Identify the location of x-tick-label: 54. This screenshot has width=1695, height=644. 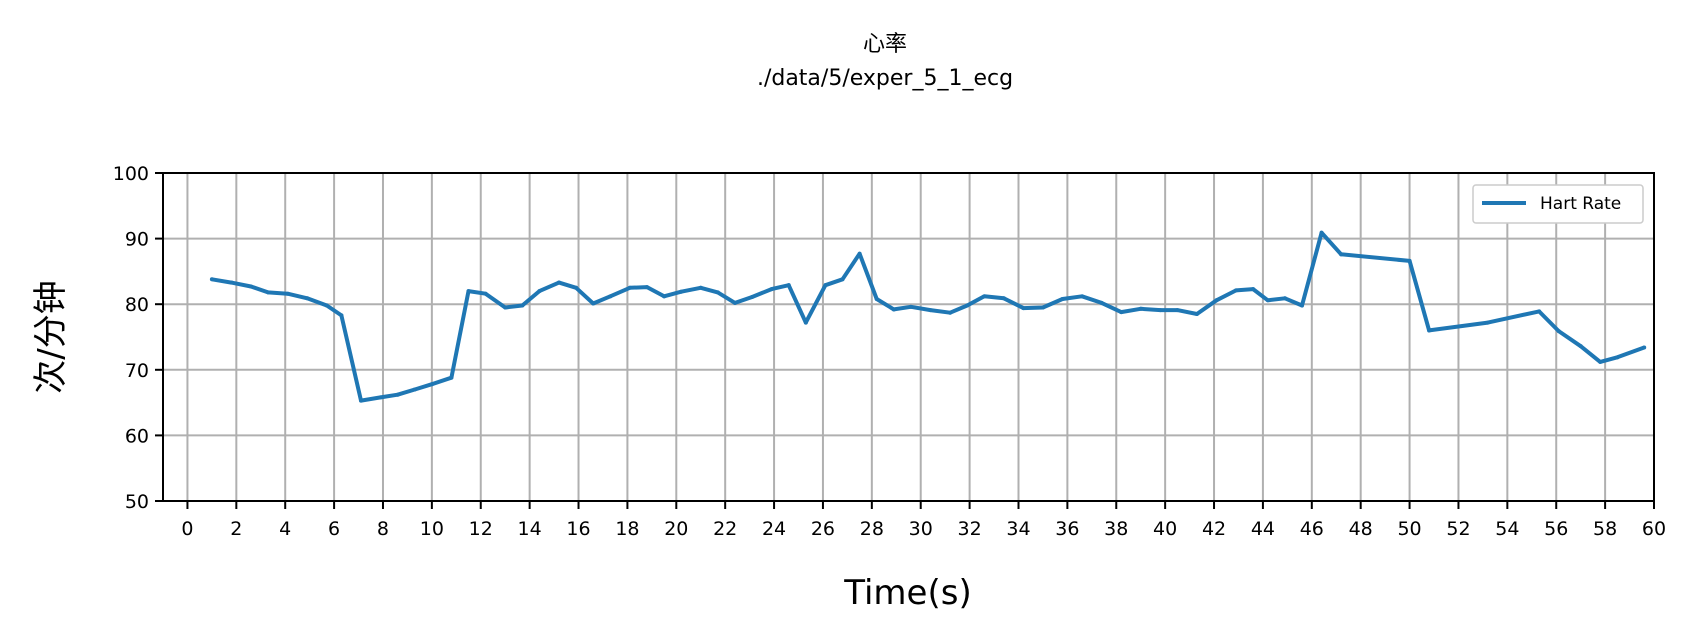
(1507, 529).